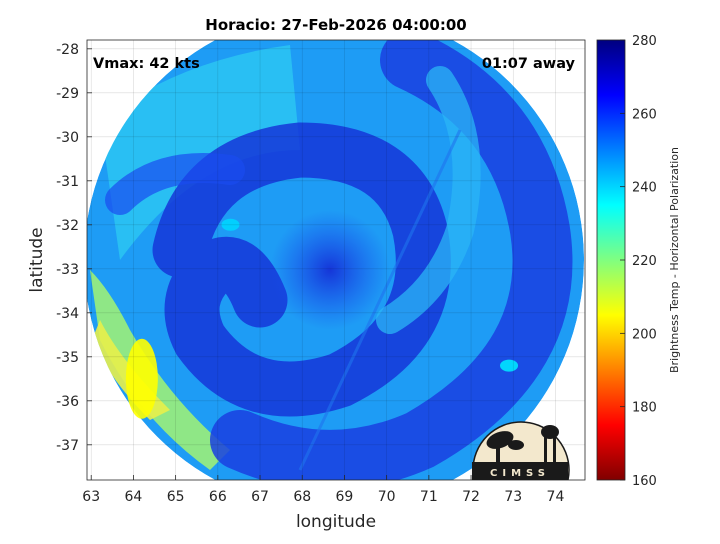  What do you see at coordinates (175, 184) in the screenshot?
I see `spiral-arm-north` at bounding box center [175, 184].